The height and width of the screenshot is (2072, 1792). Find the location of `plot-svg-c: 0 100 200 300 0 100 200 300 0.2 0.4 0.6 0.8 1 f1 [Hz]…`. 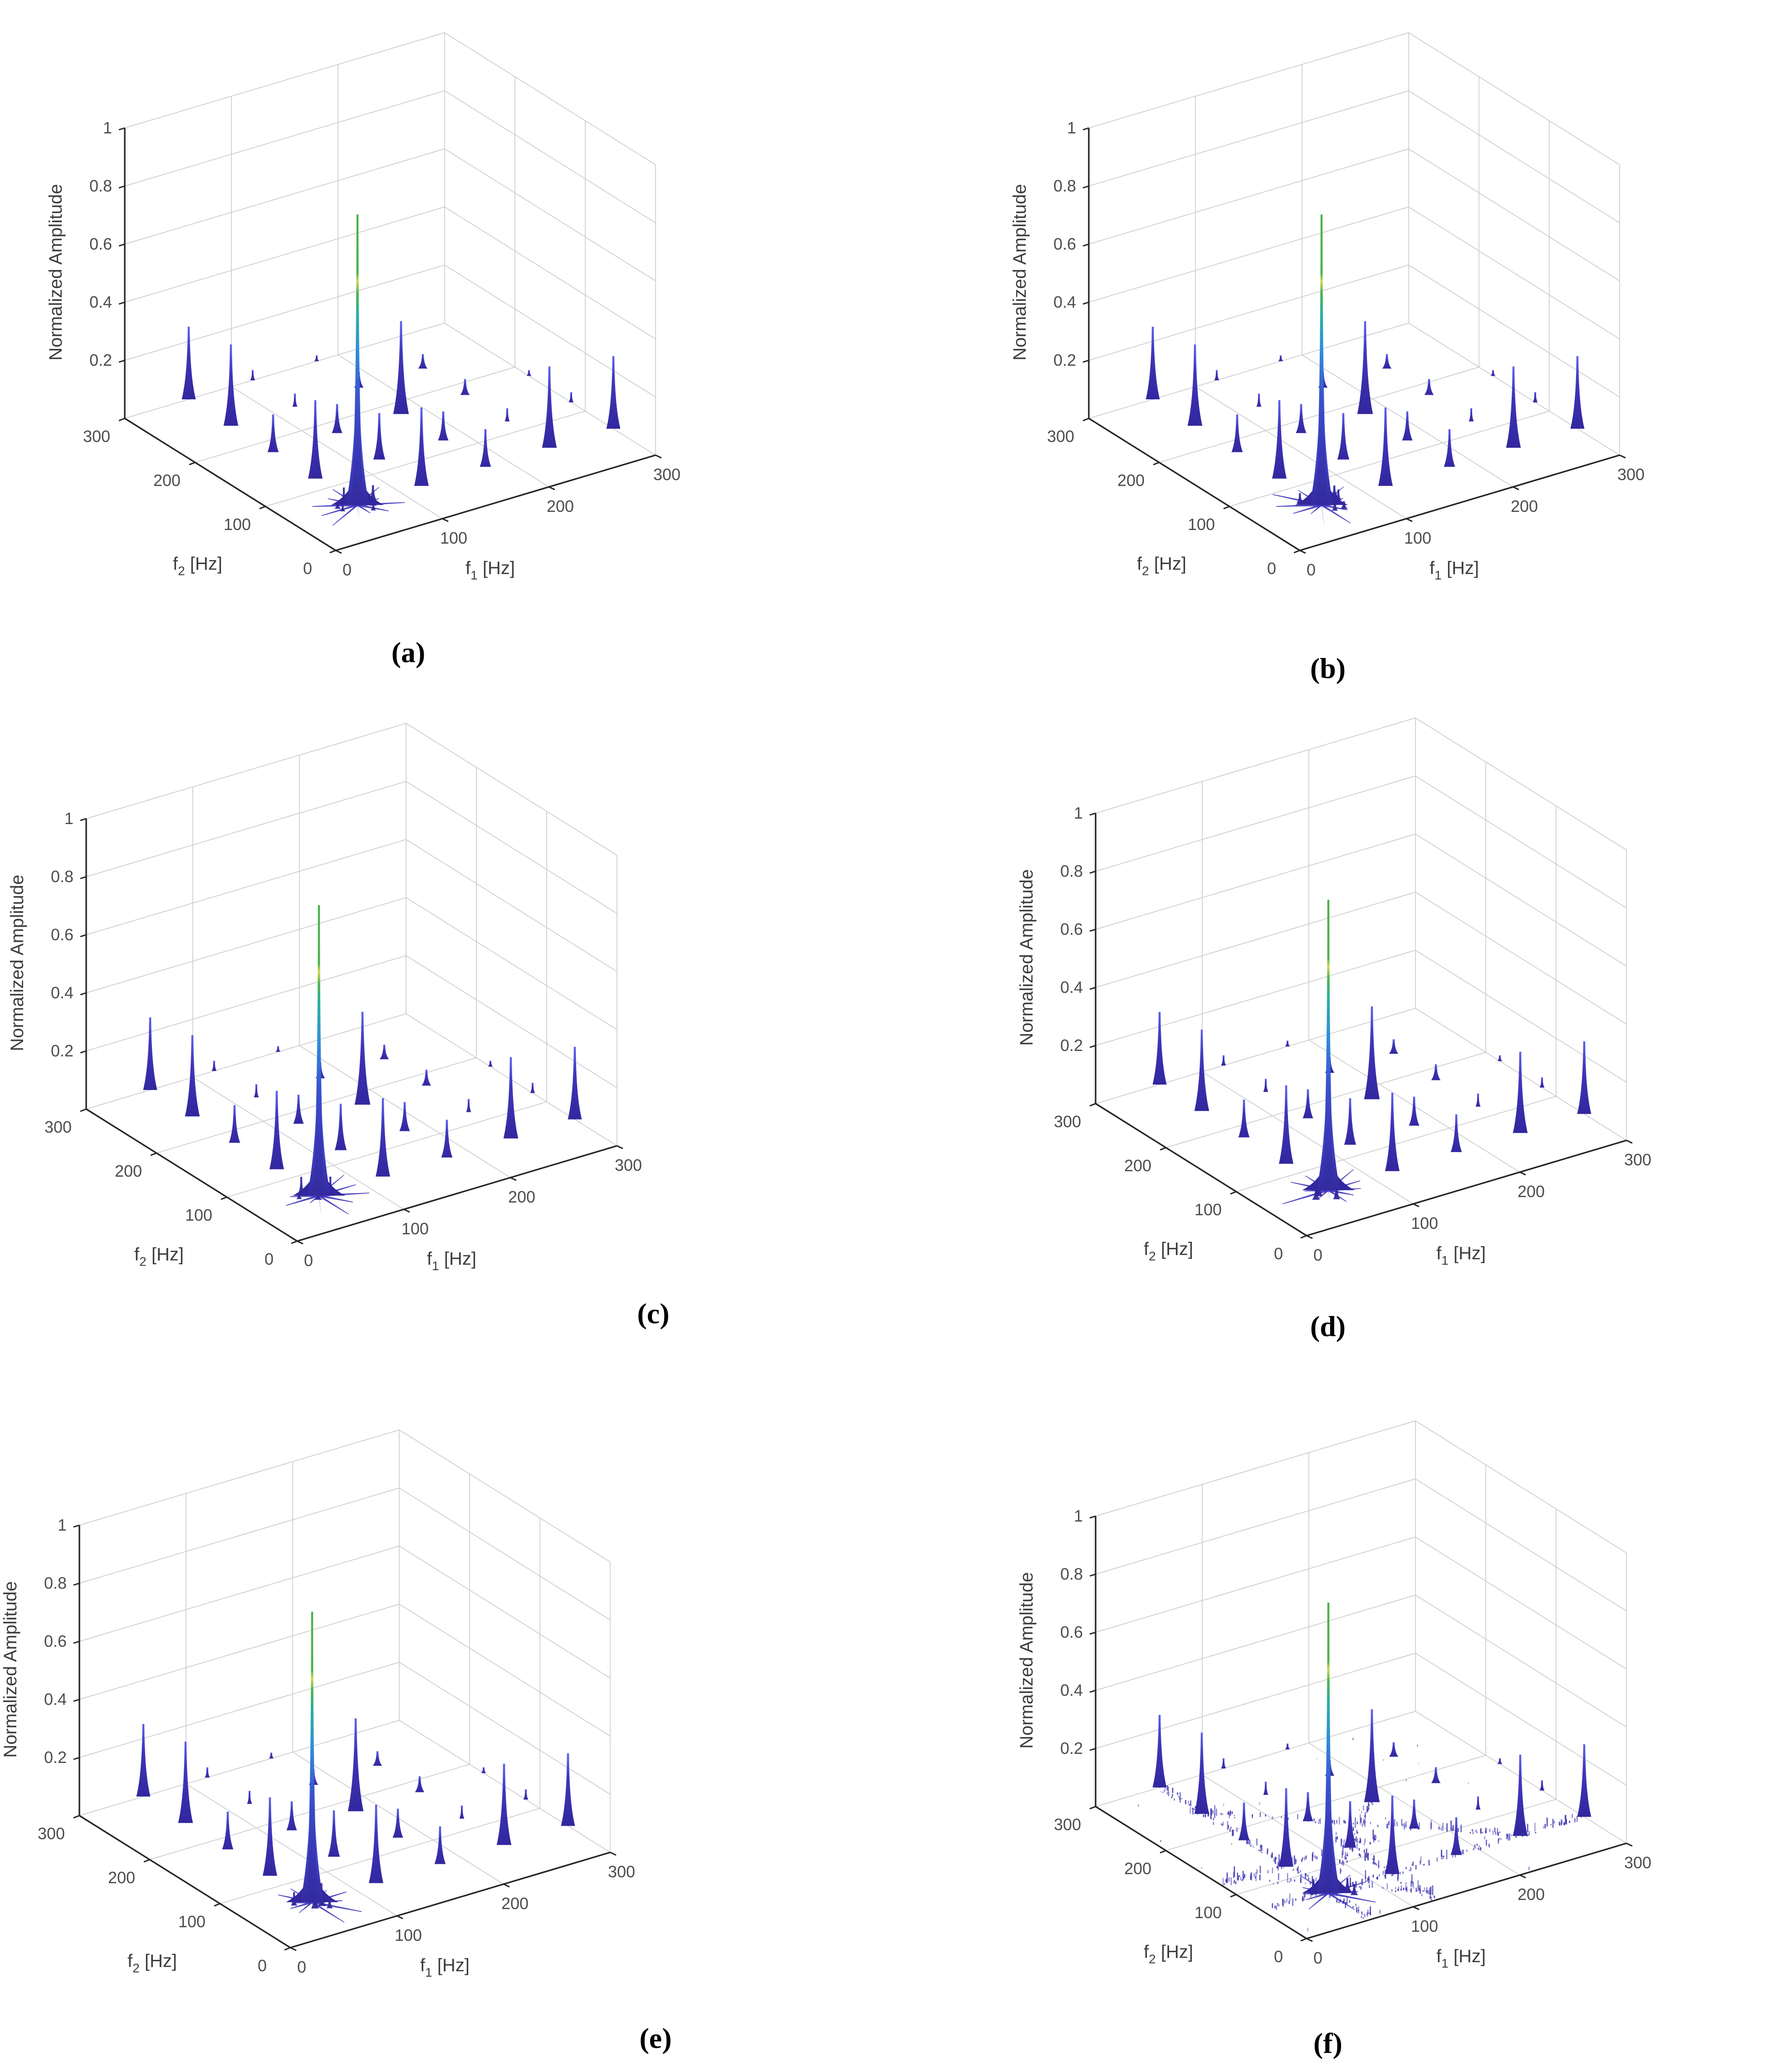

plot-svg-c: 0 100 200 300 0 100 200 300 0.2 0.4 0.6 0.8 1 f1 [Hz]… is located at coordinates (324, 998).